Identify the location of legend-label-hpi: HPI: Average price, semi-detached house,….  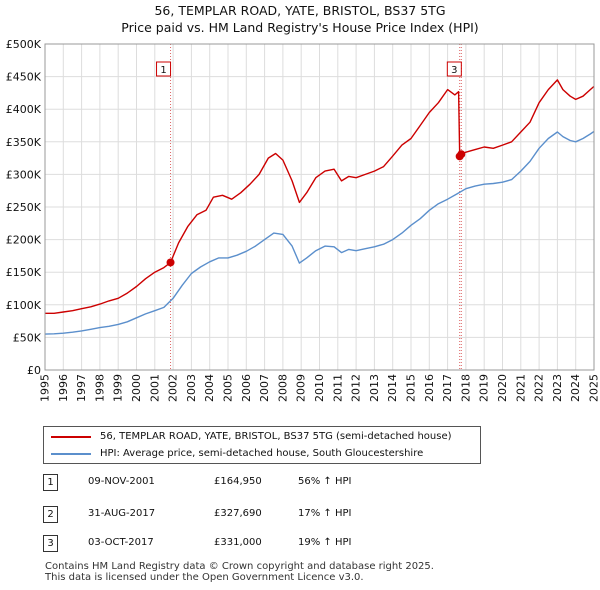
(262, 453).